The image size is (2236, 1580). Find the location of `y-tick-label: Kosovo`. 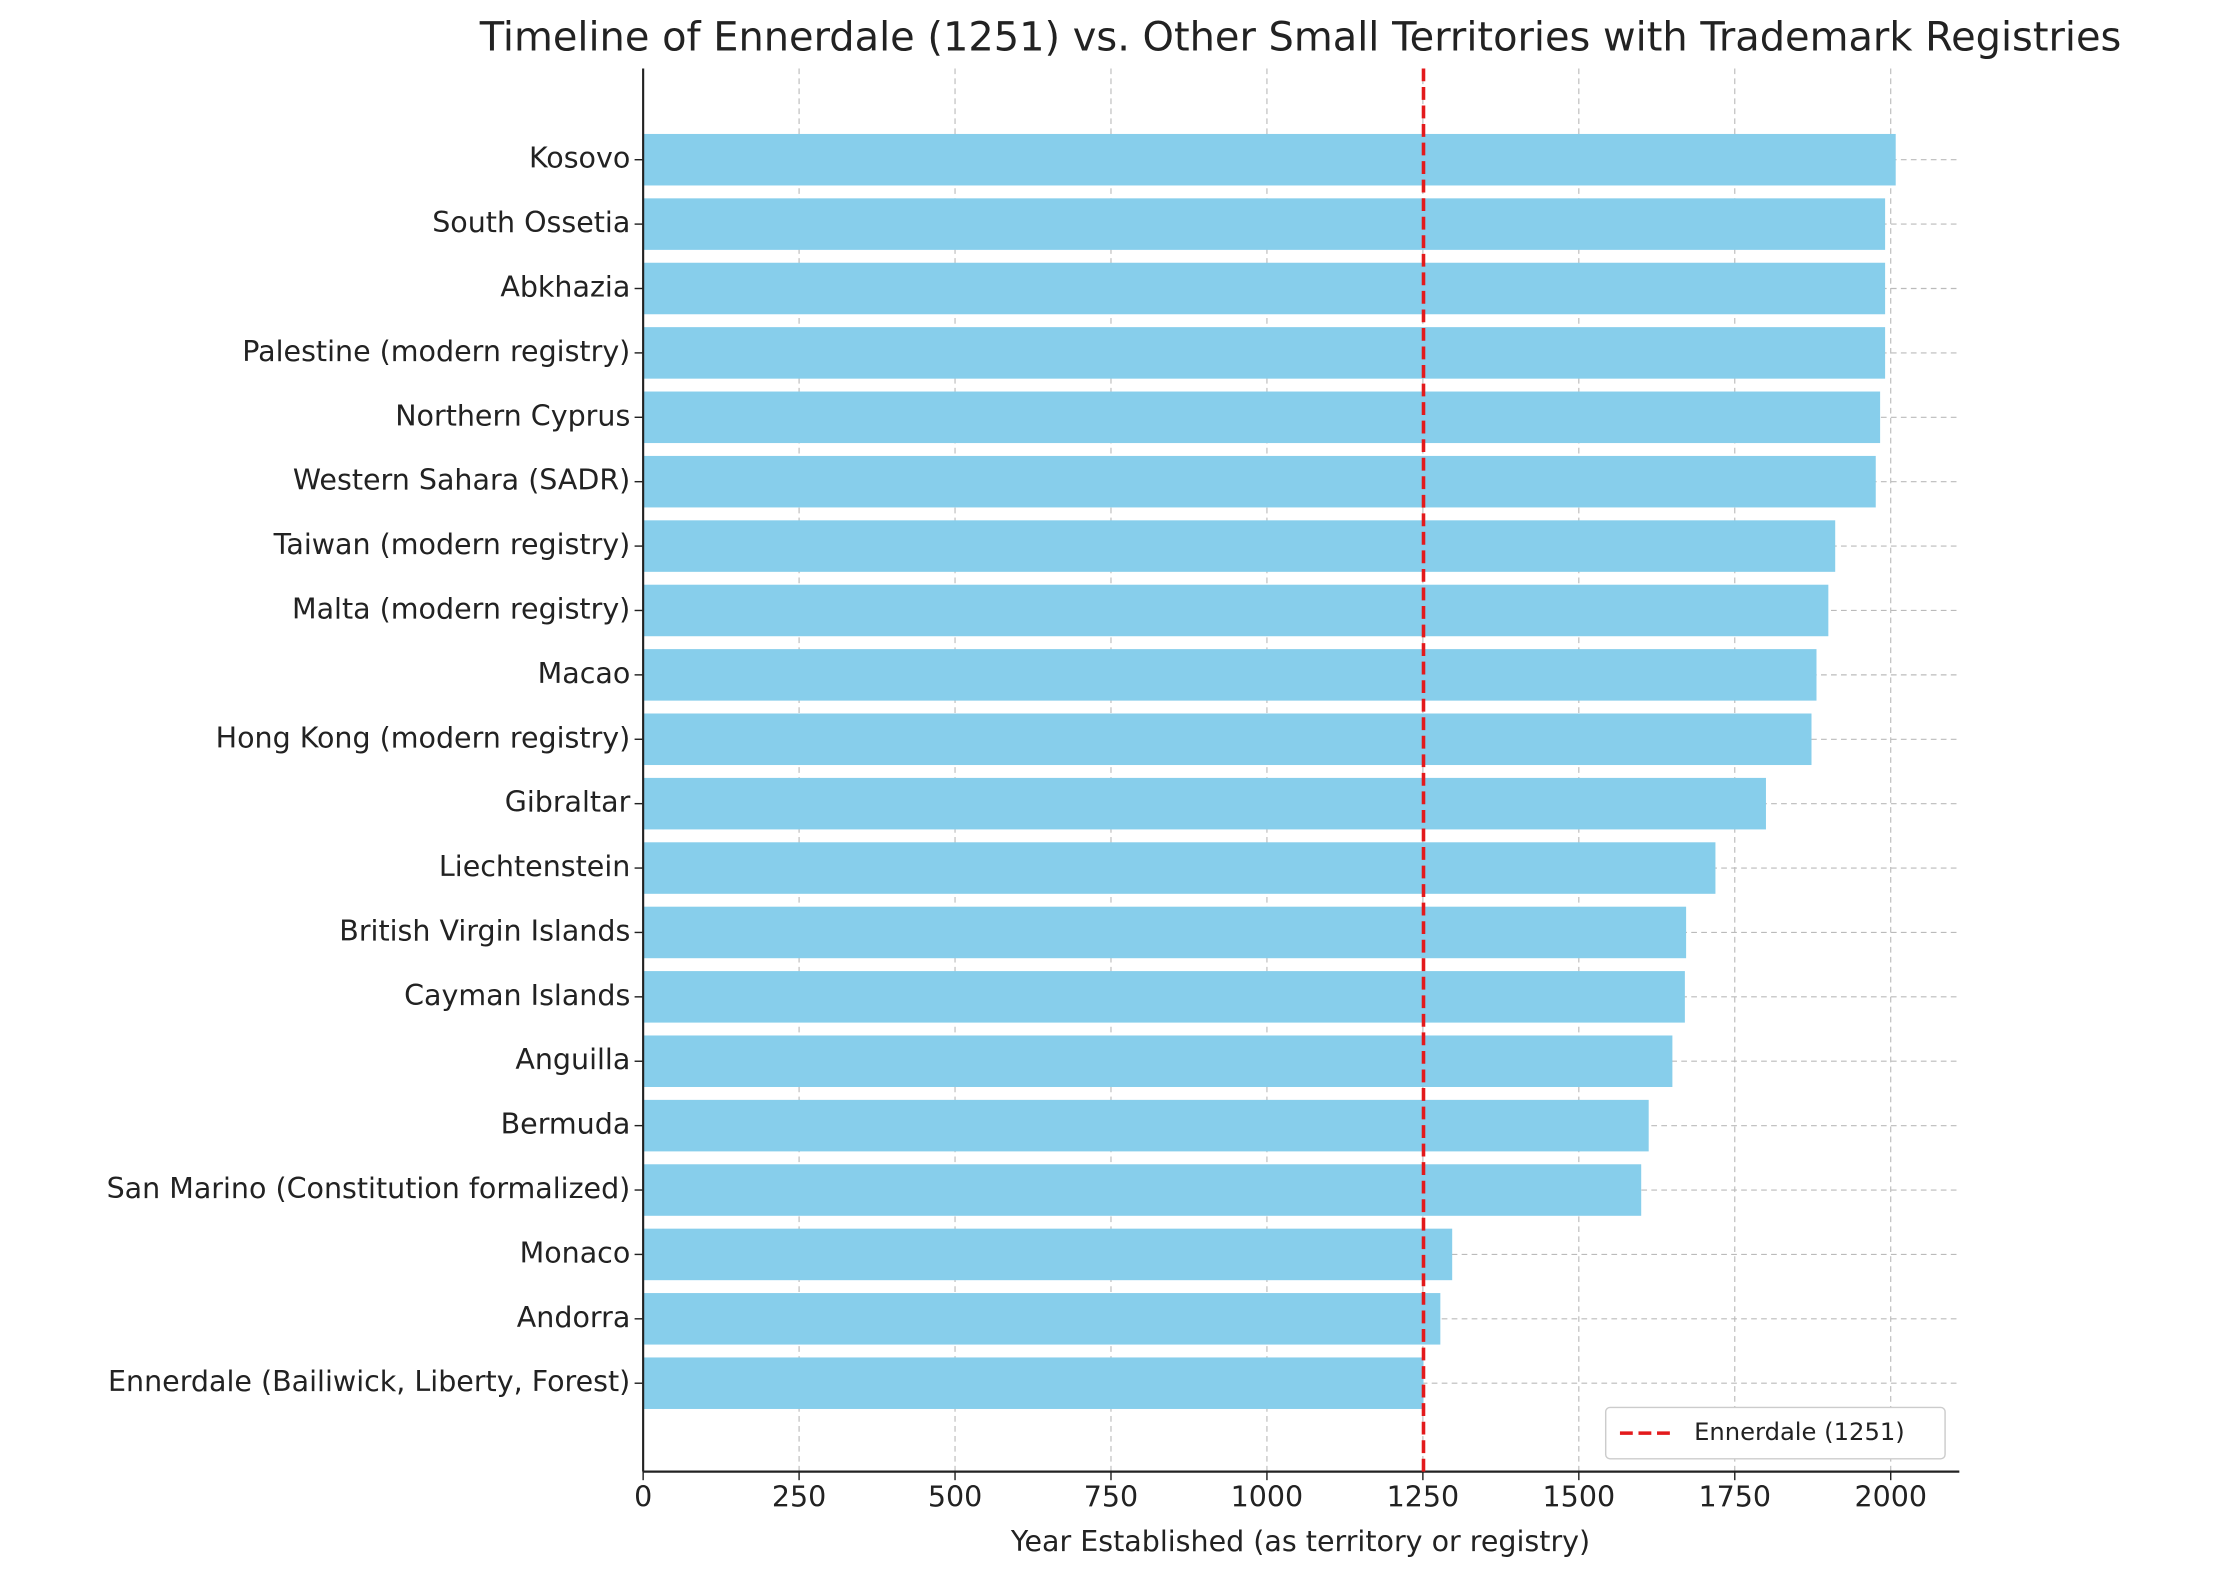

y-tick-label: Kosovo is located at coordinates (579, 158).